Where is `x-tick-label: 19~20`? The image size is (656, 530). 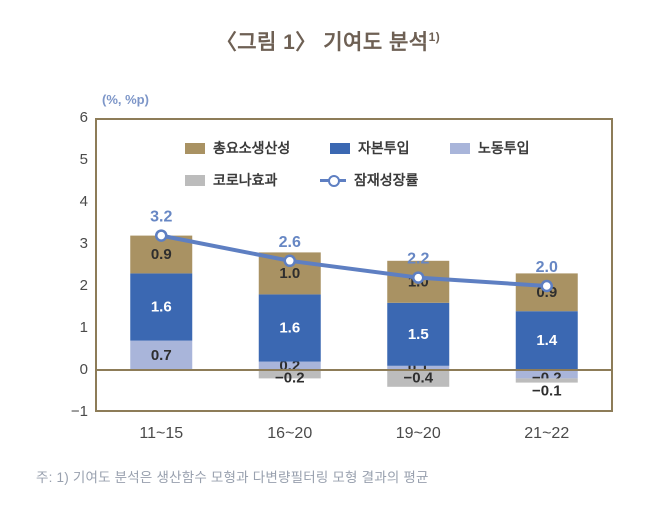
x-tick-label: 19~20 is located at coordinates (418, 433).